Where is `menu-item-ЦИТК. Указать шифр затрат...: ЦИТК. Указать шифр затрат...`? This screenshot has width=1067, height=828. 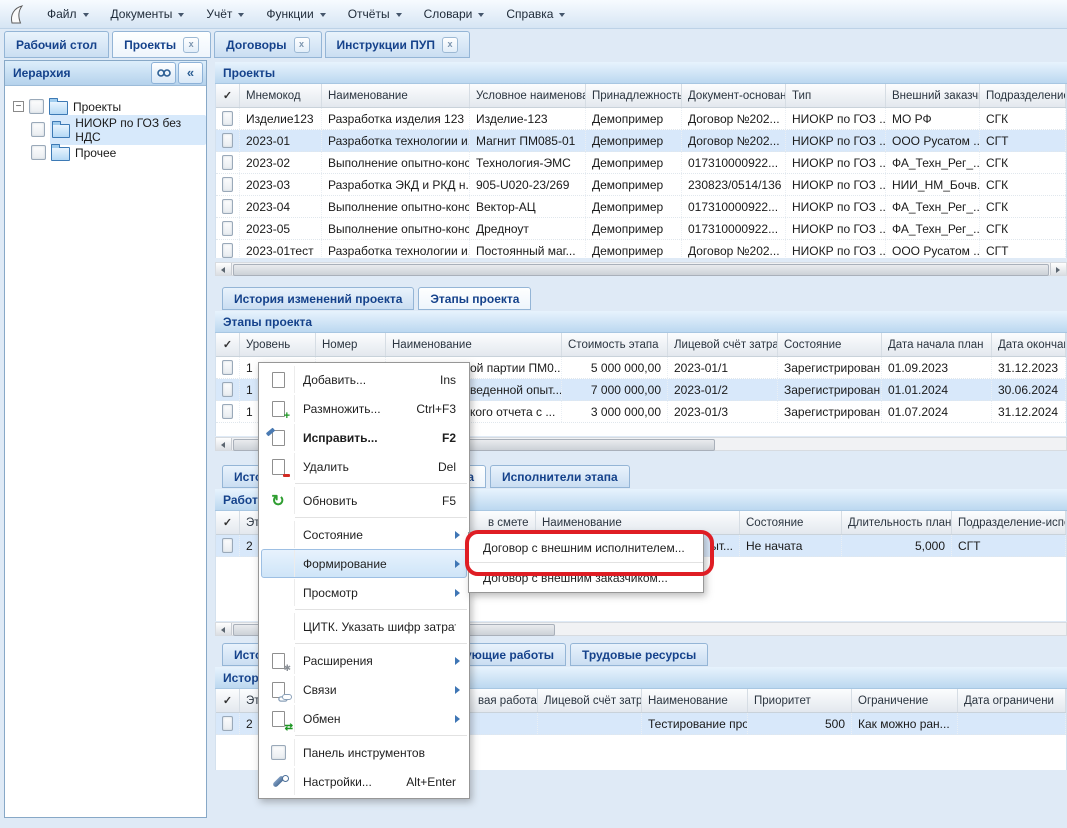
menu-item-ЦИТК. Указать шифр затрат...: ЦИТК. Указать шифр затрат... is located at coordinates (364, 626).